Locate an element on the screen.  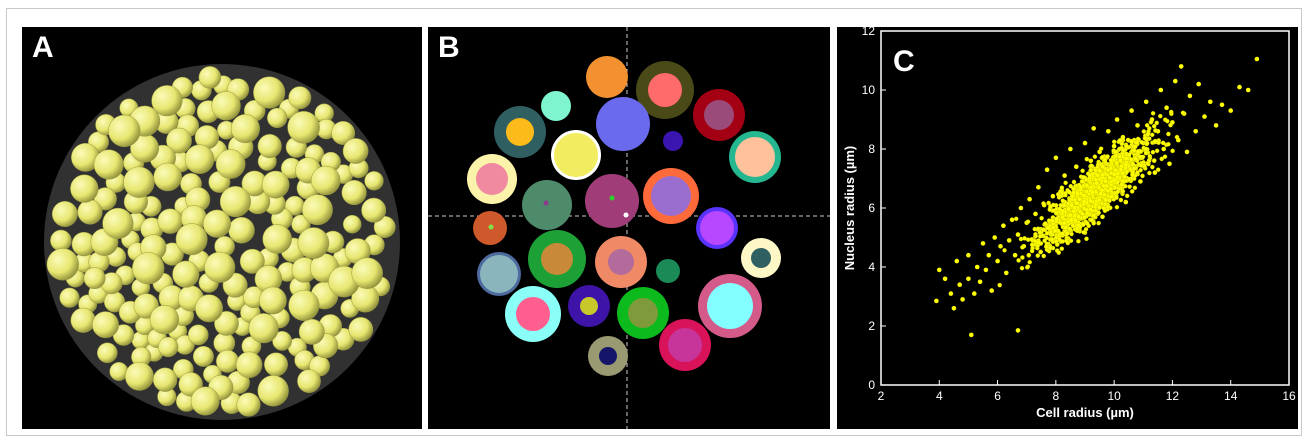
x-tick-label: 6 is located at coordinates (997, 396).